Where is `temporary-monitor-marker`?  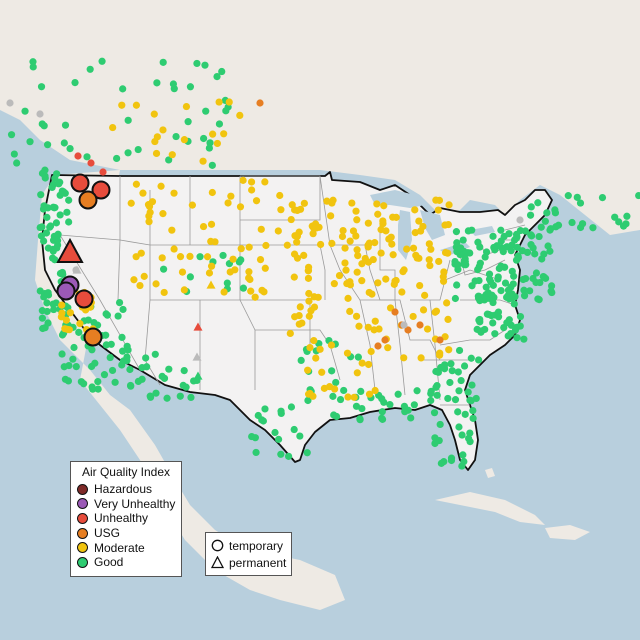
temporary-monitor-marker is located at coordinates (88, 200).